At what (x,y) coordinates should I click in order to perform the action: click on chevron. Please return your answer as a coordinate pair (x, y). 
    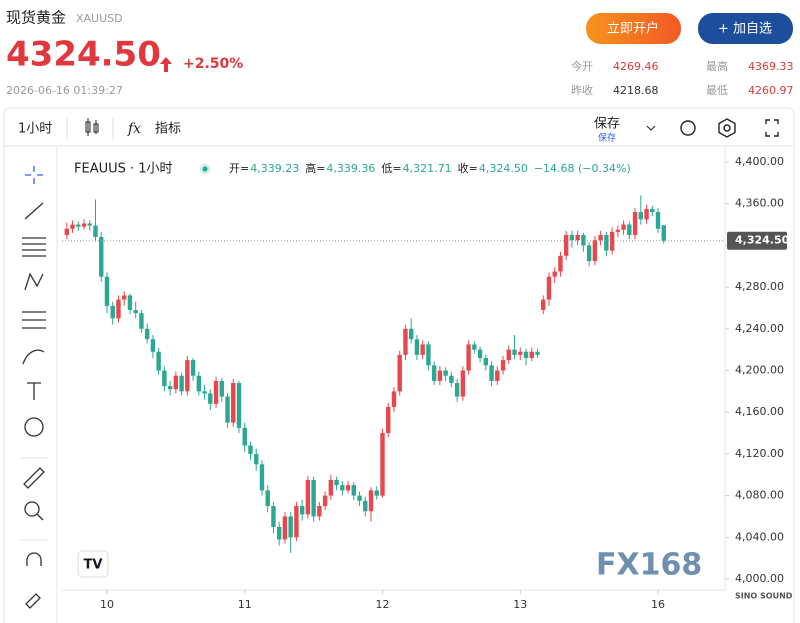
    Looking at the image, I should click on (651, 128).